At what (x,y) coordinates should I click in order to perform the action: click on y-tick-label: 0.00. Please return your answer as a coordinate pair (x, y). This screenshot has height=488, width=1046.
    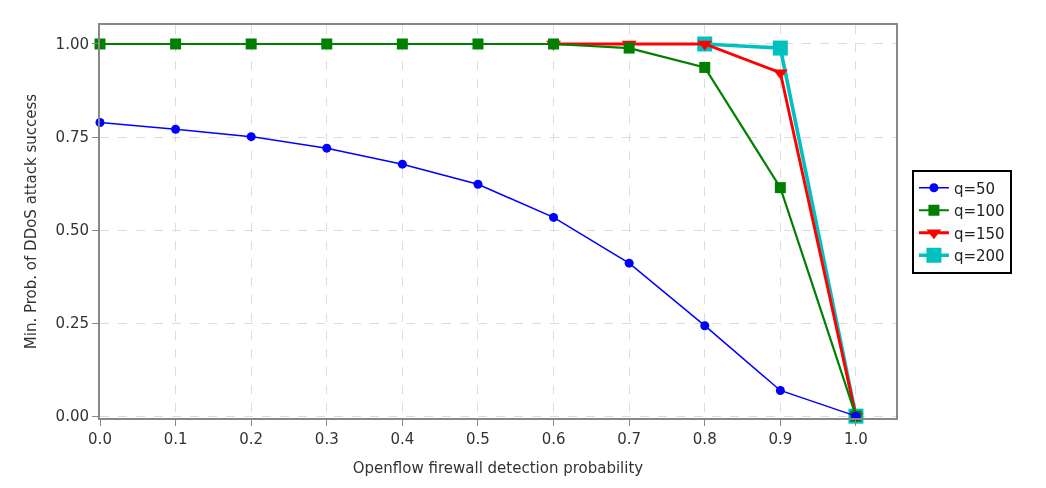
    Looking at the image, I should click on (72, 416).